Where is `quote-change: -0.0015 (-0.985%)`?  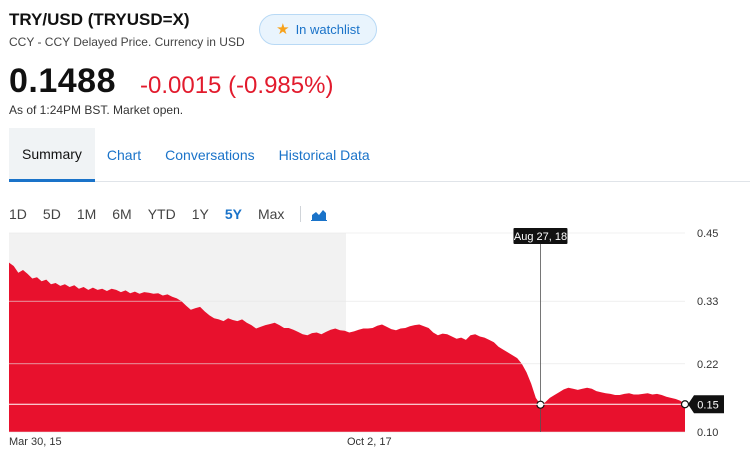
quote-change: -0.0015 (-0.985%) is located at coordinates (237, 85).